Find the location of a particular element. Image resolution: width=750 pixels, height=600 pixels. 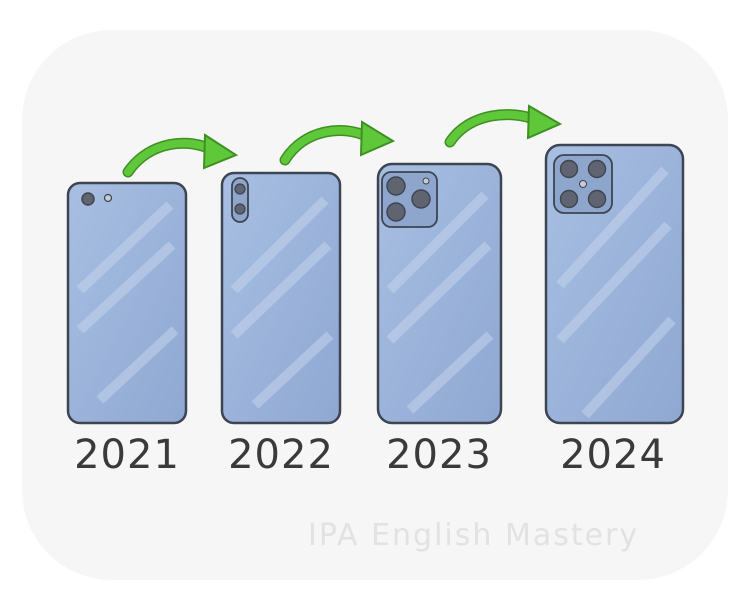

phone-2021 is located at coordinates (127, 303).